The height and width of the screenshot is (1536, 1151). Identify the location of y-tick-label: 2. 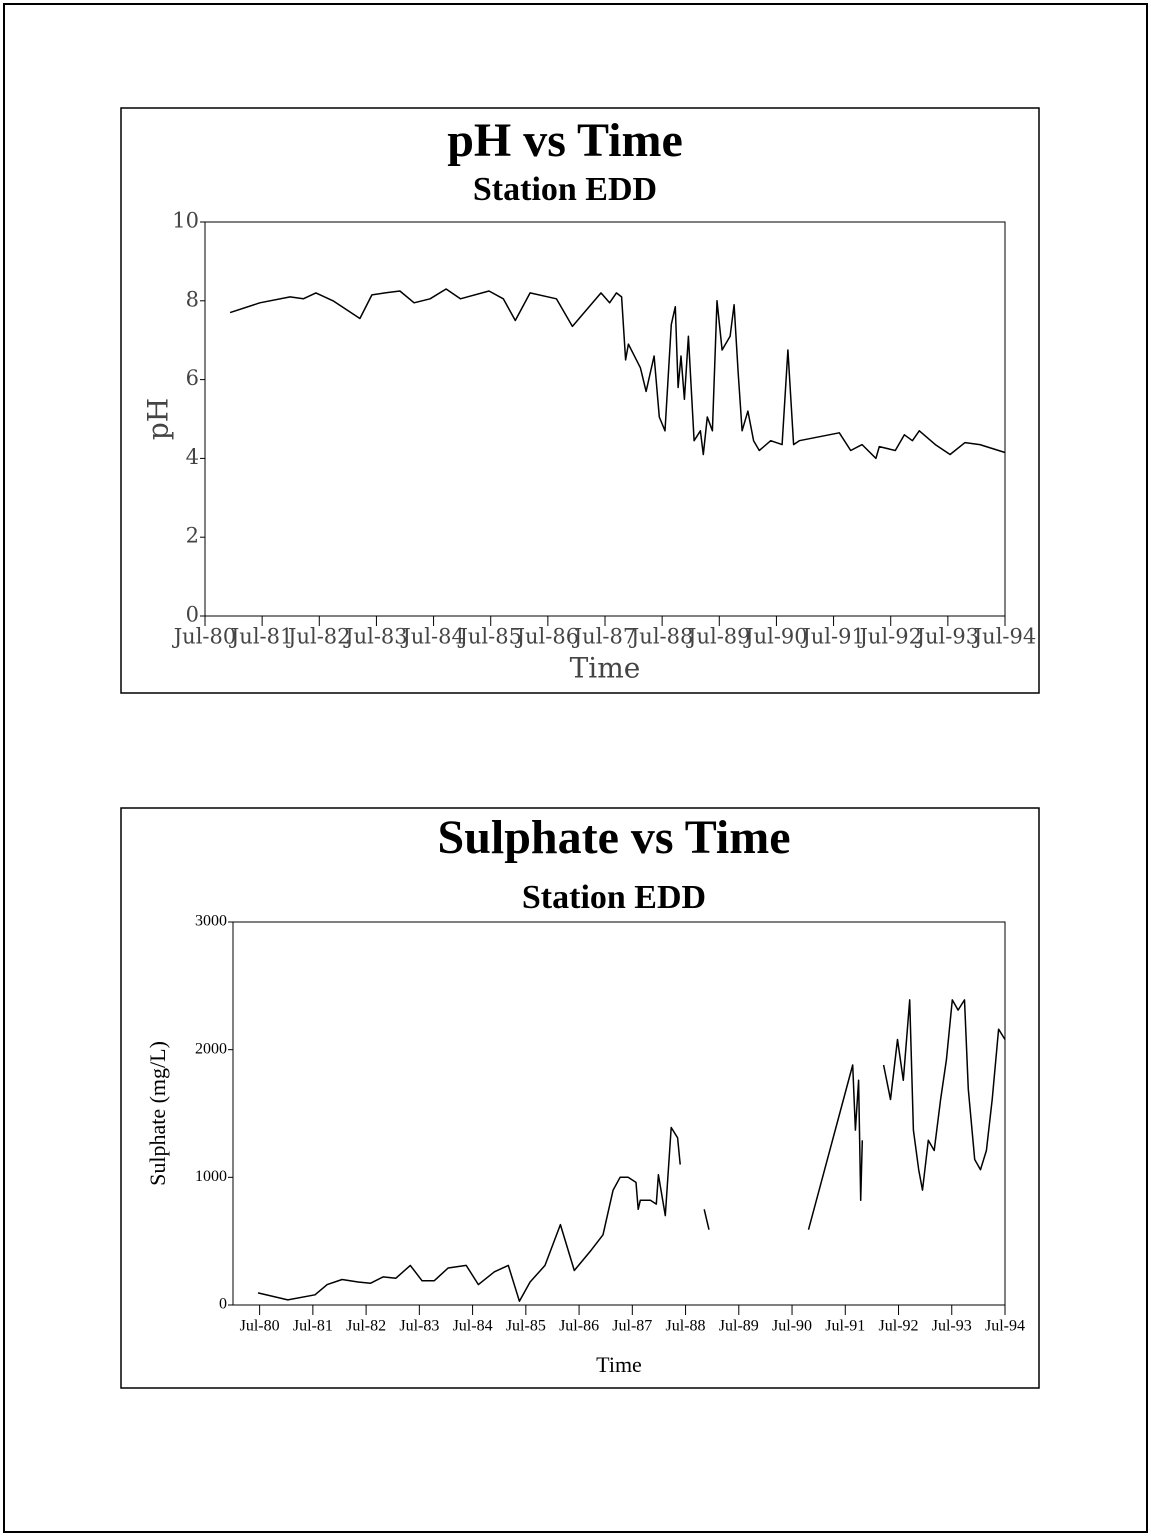
(192, 536).